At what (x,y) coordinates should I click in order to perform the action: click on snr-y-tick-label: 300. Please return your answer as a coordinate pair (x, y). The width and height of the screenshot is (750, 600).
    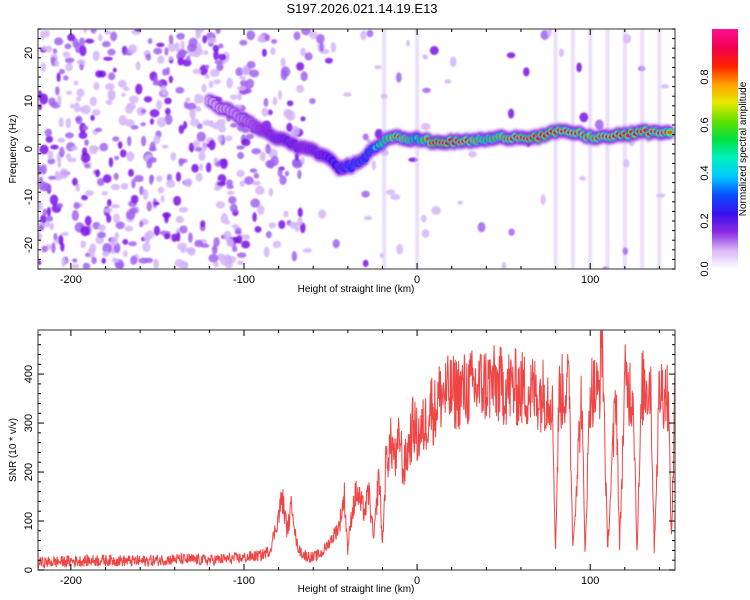
    Looking at the image, I should click on (29, 423).